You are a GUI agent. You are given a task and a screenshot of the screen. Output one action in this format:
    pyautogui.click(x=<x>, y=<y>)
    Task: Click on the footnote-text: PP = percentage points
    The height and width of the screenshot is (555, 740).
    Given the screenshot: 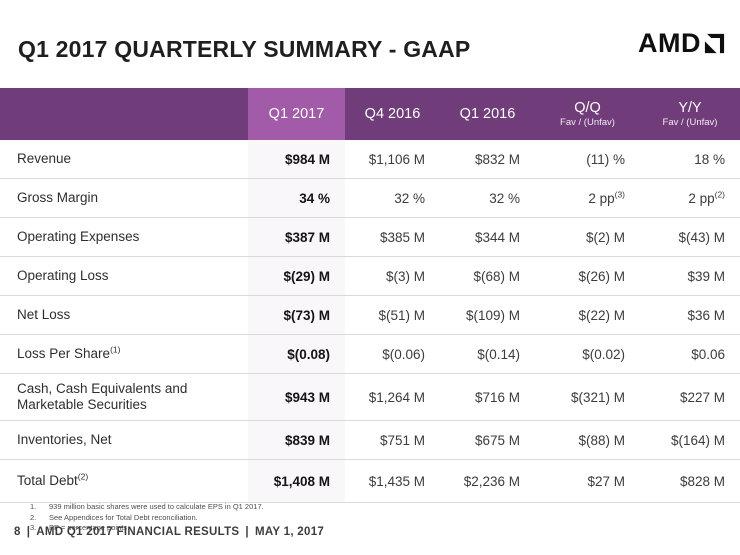 What is the action you would take?
    pyautogui.click(x=88, y=527)
    